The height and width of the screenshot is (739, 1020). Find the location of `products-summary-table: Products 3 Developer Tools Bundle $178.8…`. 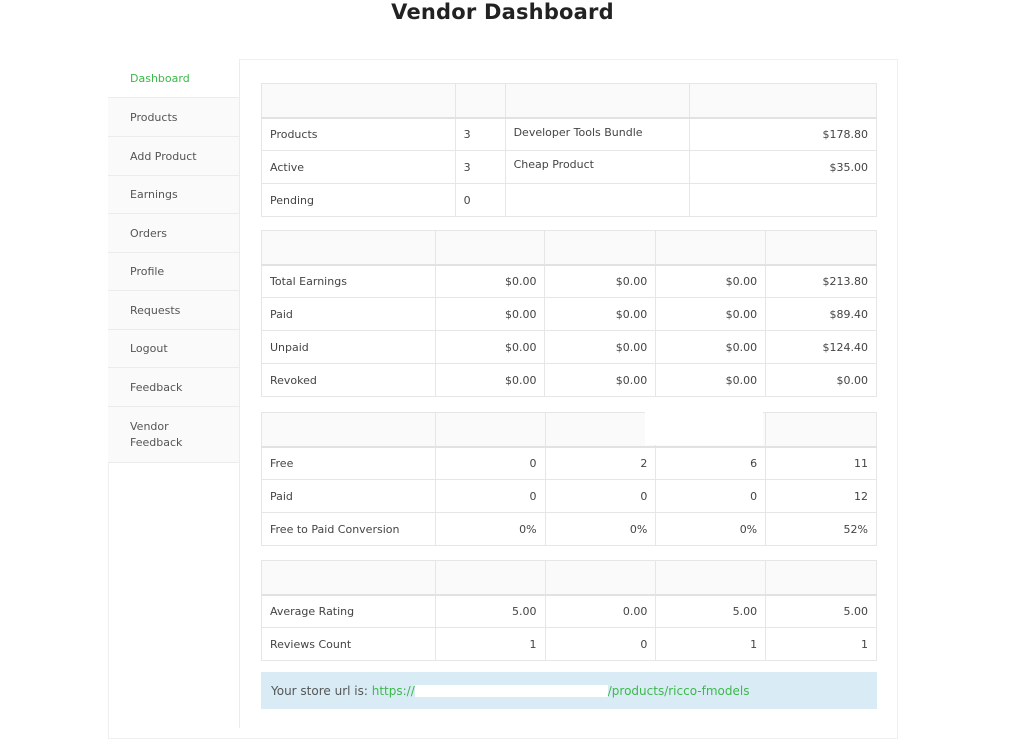

products-summary-table: Products 3 Developer Tools Bundle $178.8… is located at coordinates (569, 150).